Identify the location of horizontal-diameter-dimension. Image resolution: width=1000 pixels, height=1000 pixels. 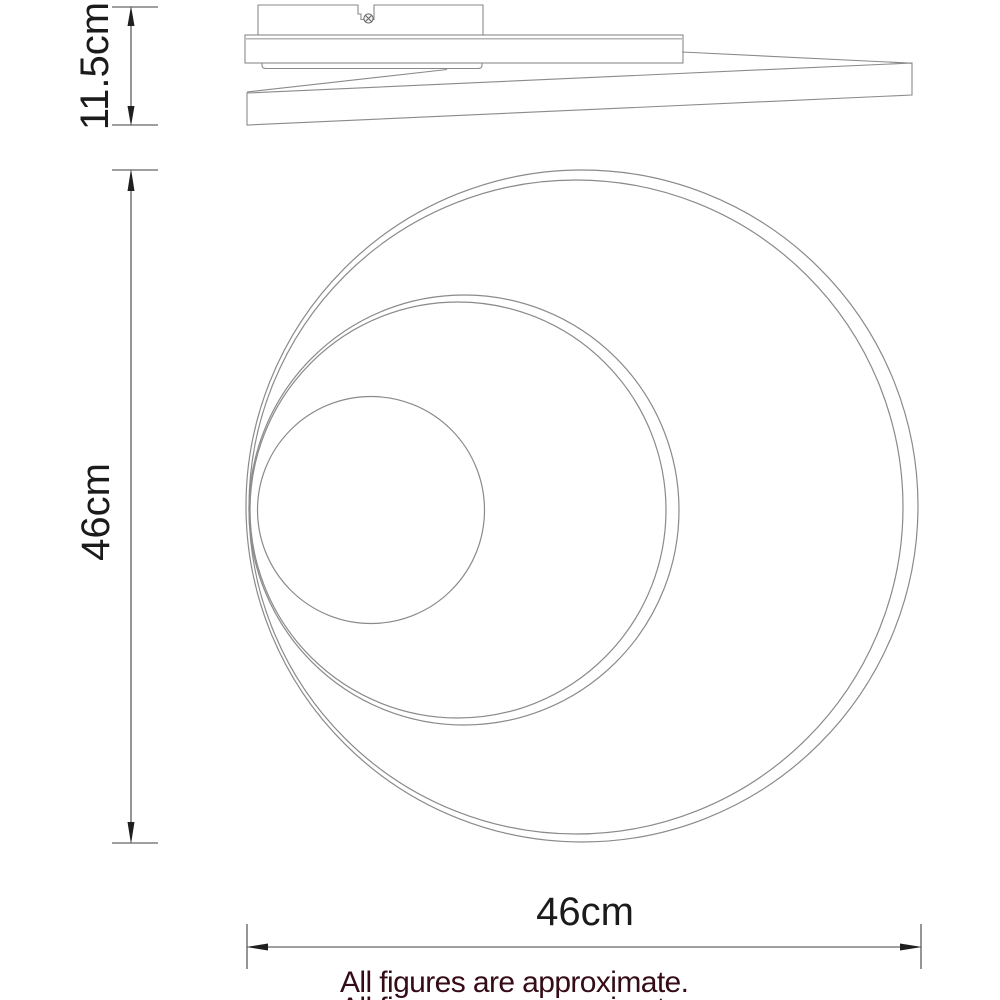
(584, 946).